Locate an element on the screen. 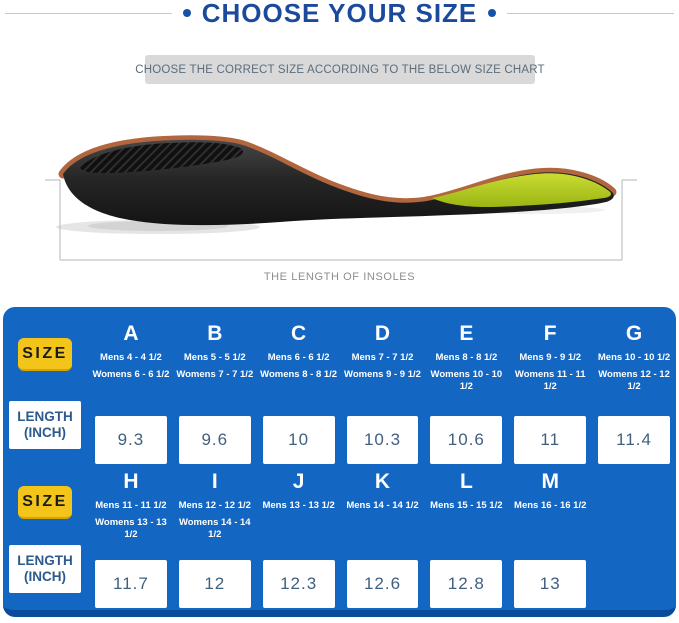  size-letter: I is located at coordinates (214, 481).